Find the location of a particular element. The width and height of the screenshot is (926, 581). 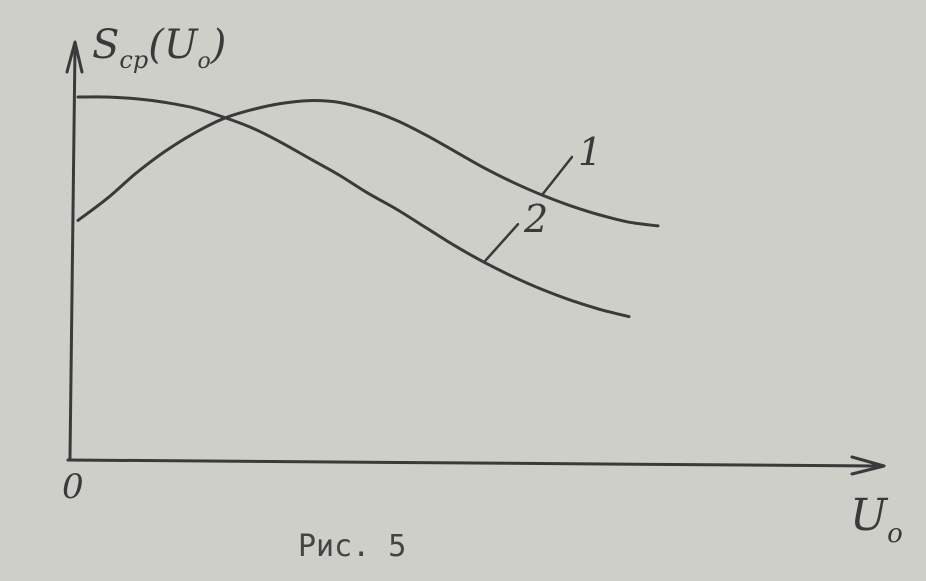

x-axis-label: Uo is located at coordinates (876, 519).